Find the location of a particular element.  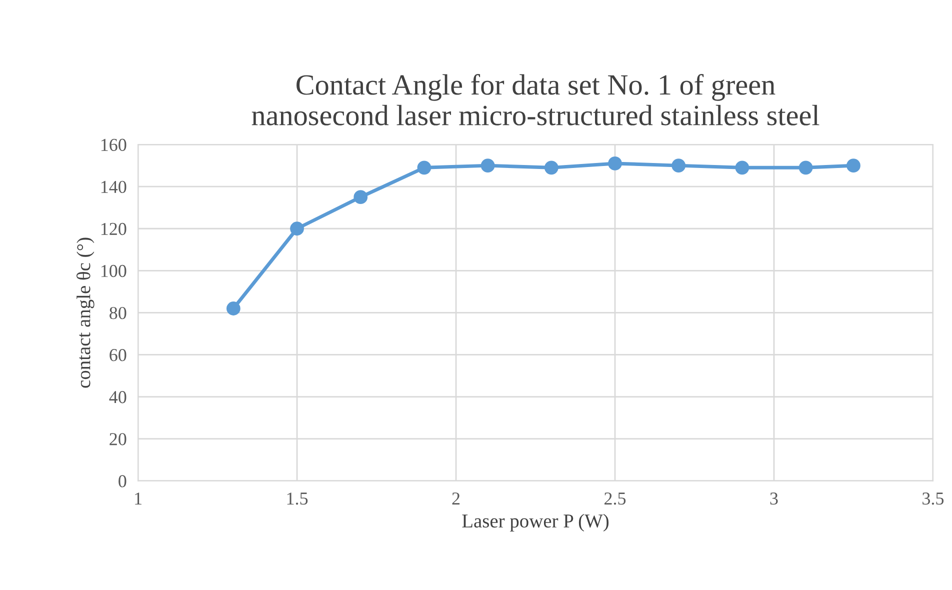

y-tick-label: 80 is located at coordinates (118, 313).